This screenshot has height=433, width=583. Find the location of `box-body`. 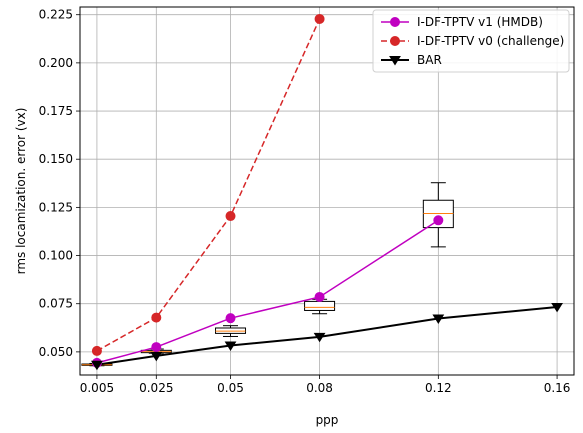

box-body is located at coordinates (320, 305).